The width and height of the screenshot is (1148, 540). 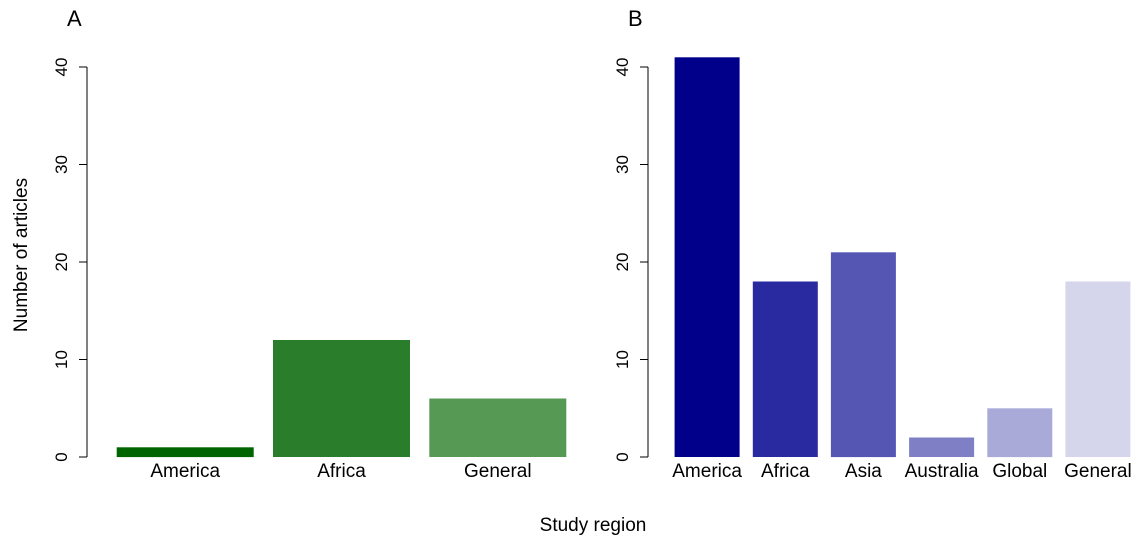 I want to click on y-axis-title: Number of articles, so click(x=21, y=255).